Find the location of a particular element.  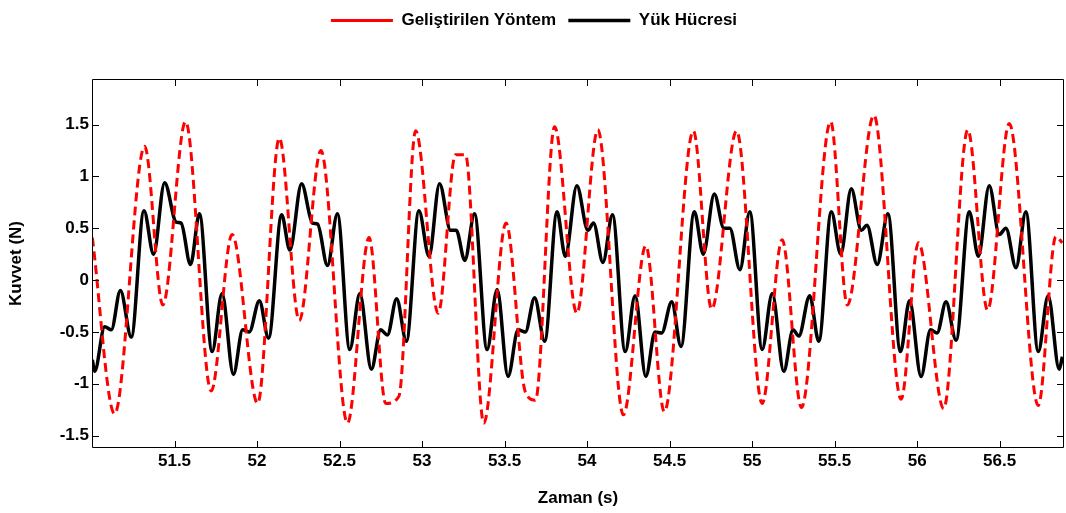

x-tick-label: 53.5 is located at coordinates (505, 460).